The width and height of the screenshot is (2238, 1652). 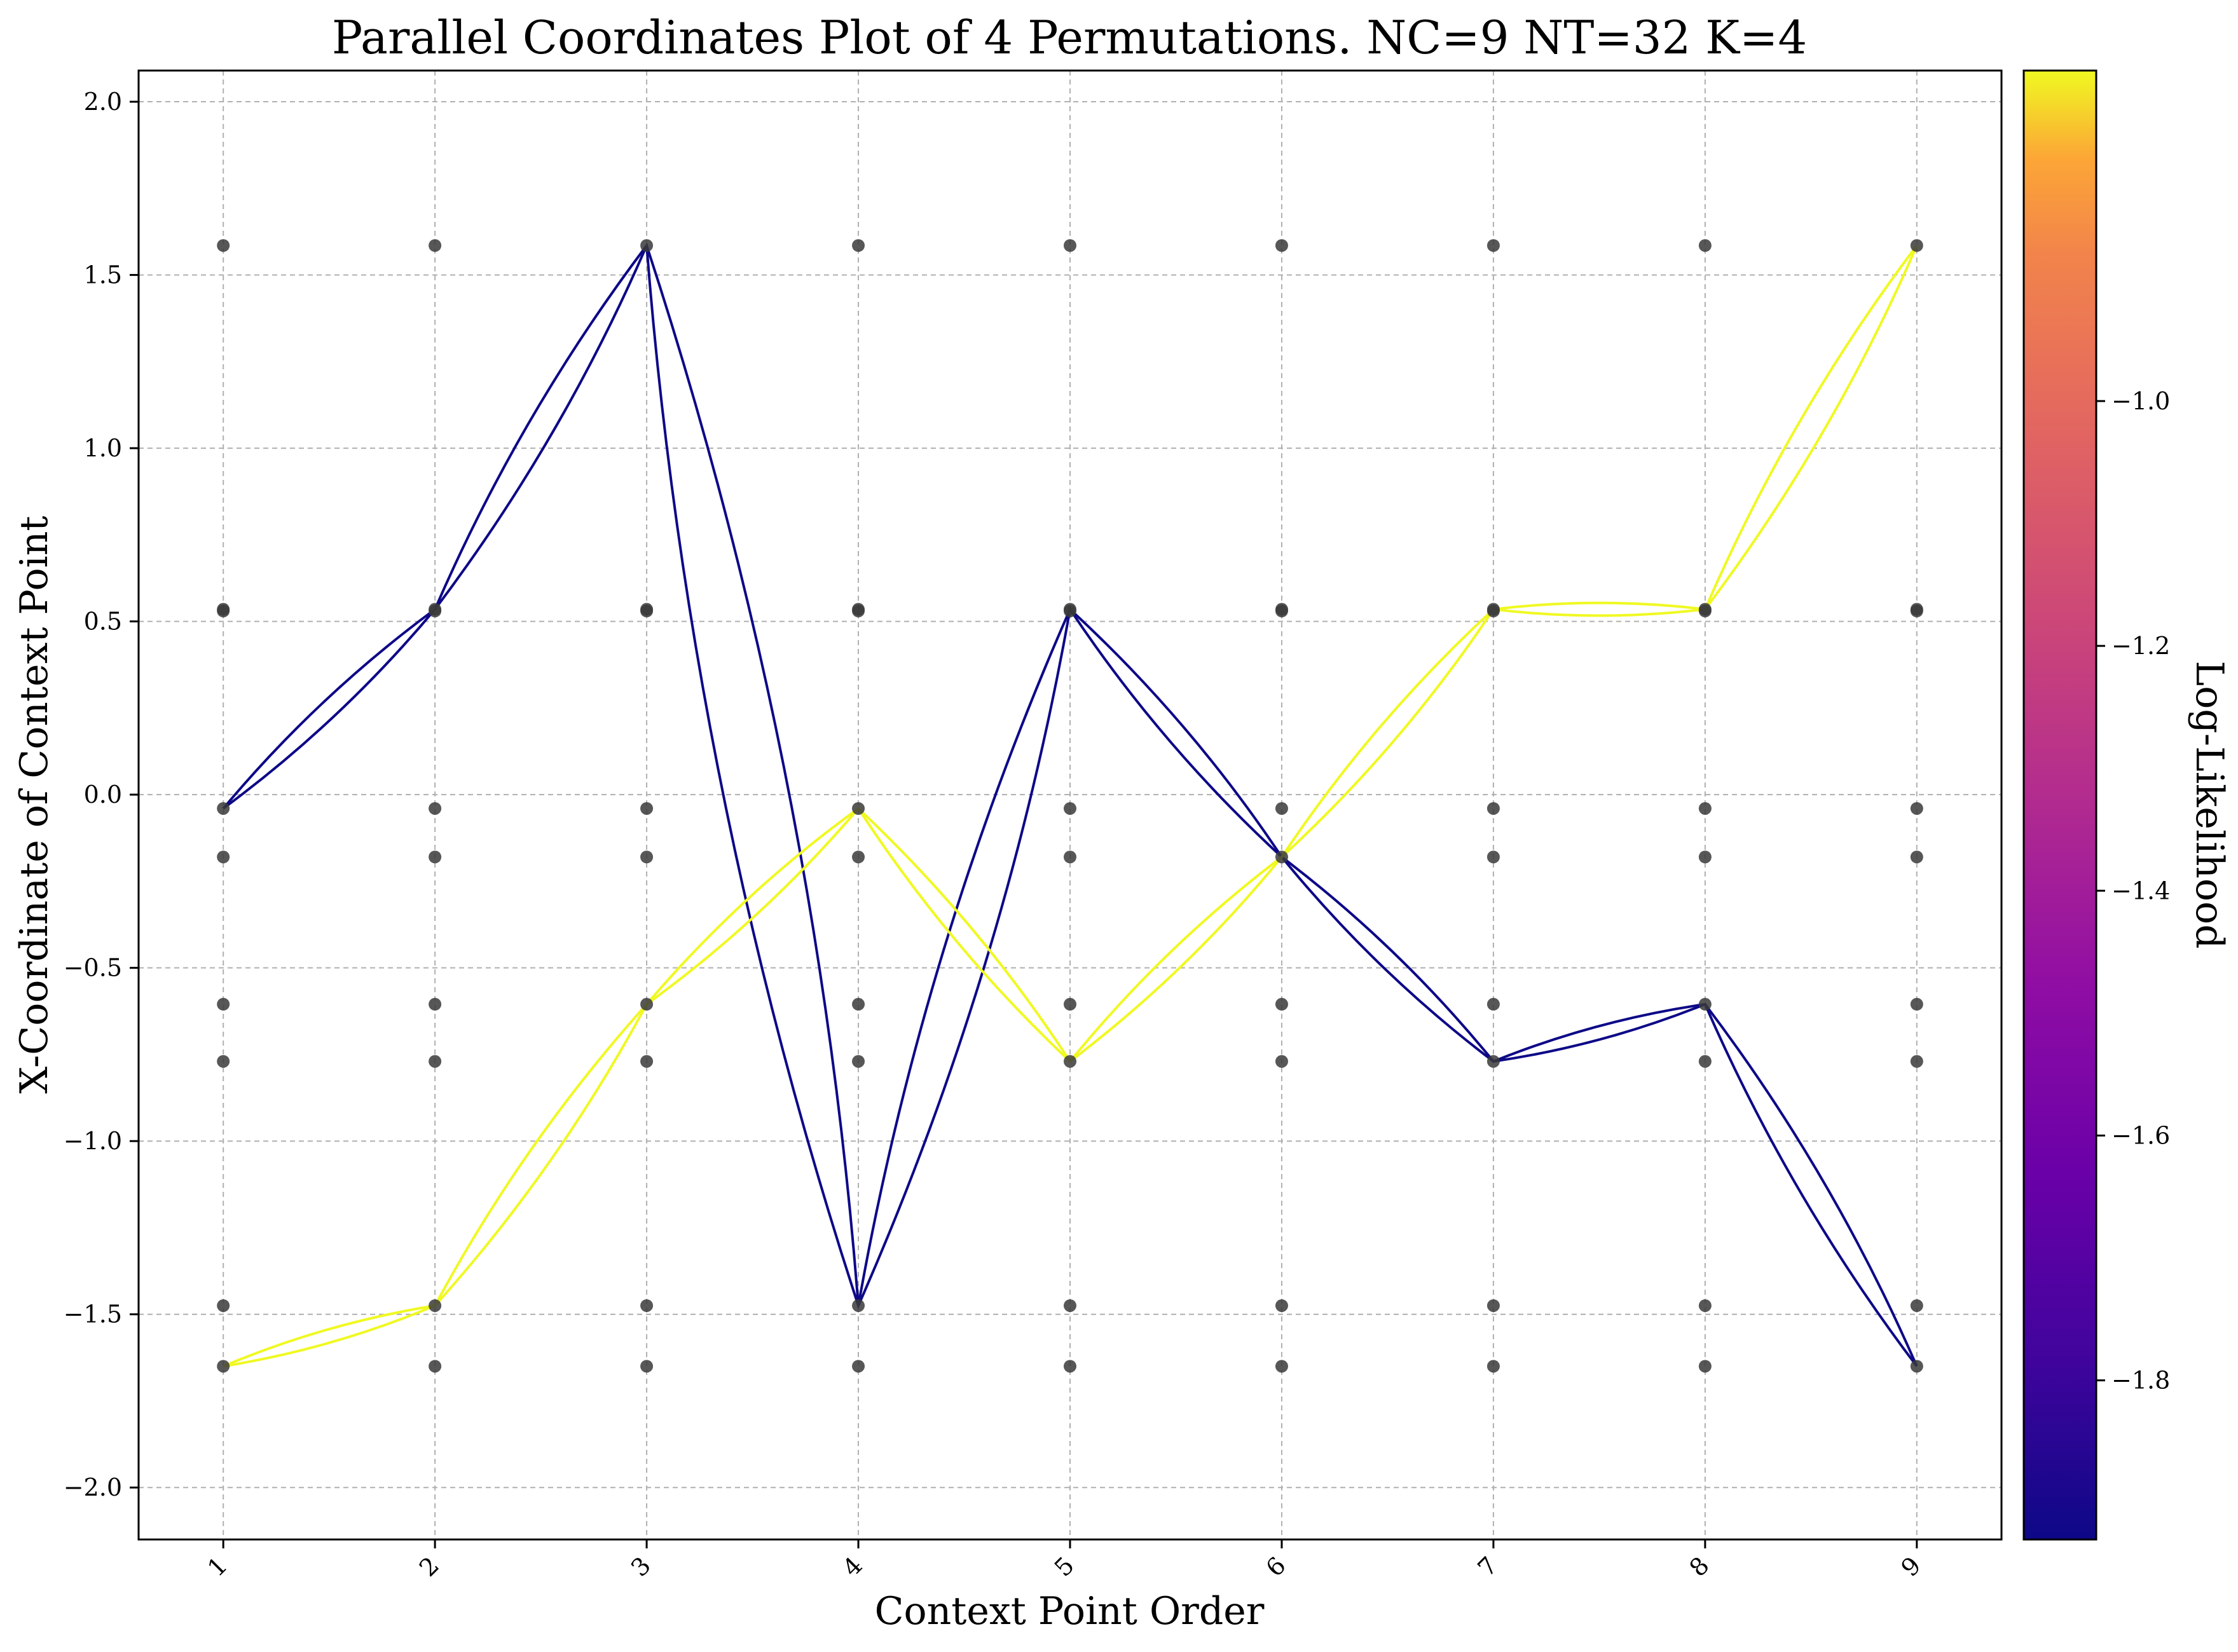 What do you see at coordinates (103, 622) in the screenshot?
I see `y-tick-label: 0.5` at bounding box center [103, 622].